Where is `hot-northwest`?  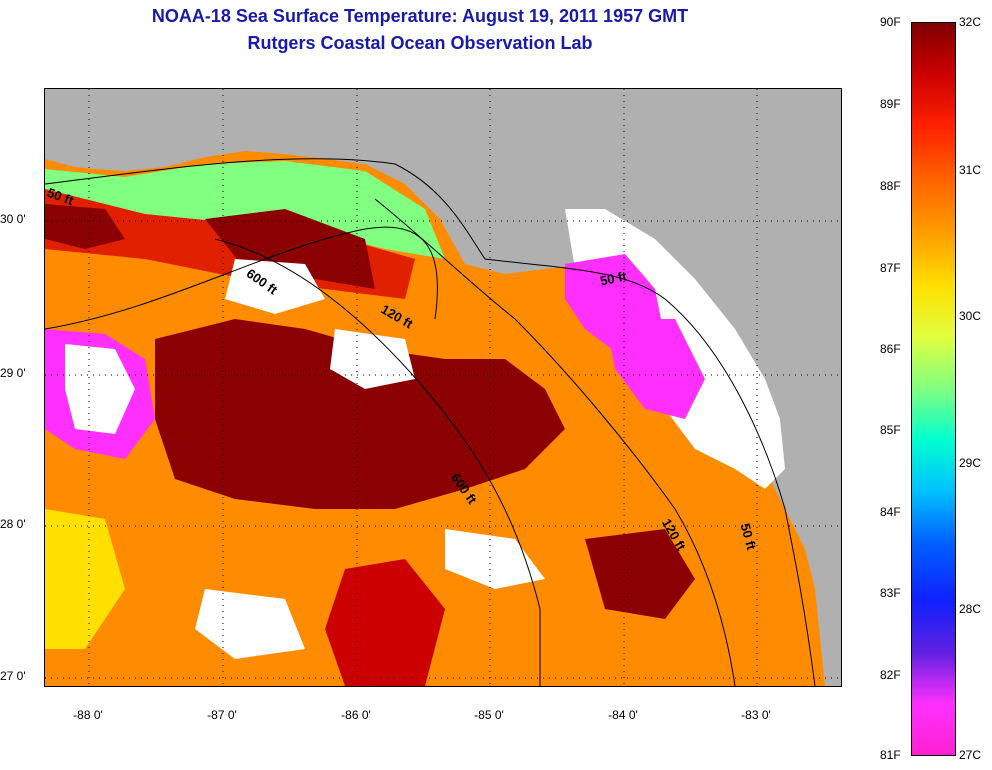 hot-northwest is located at coordinates (85, 226).